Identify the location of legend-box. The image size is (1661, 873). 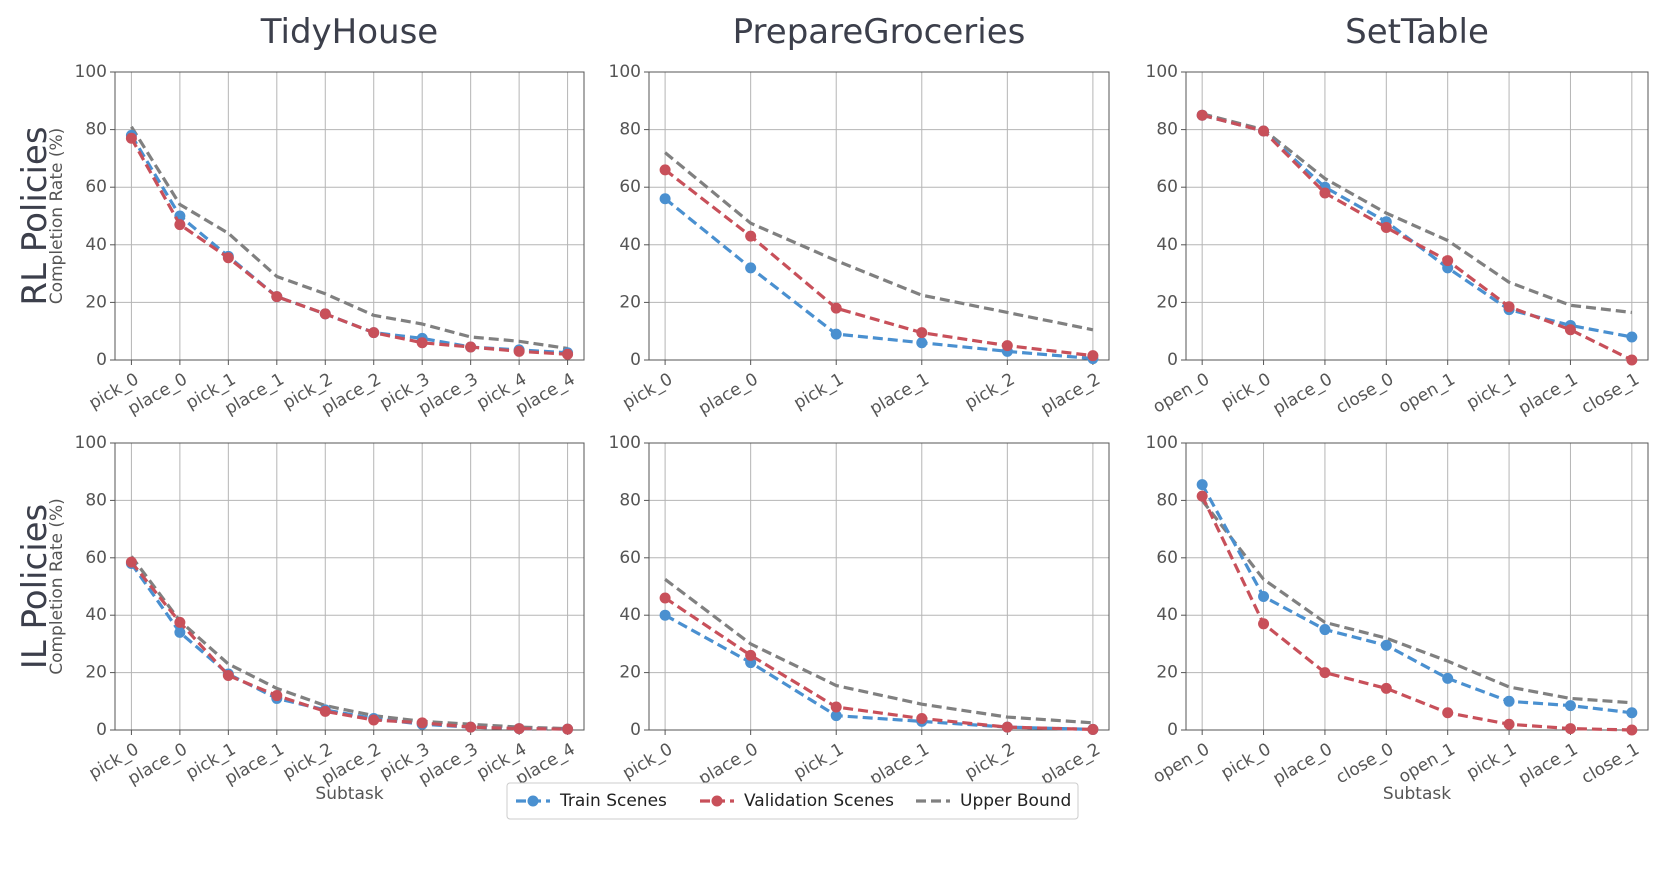
(792, 801).